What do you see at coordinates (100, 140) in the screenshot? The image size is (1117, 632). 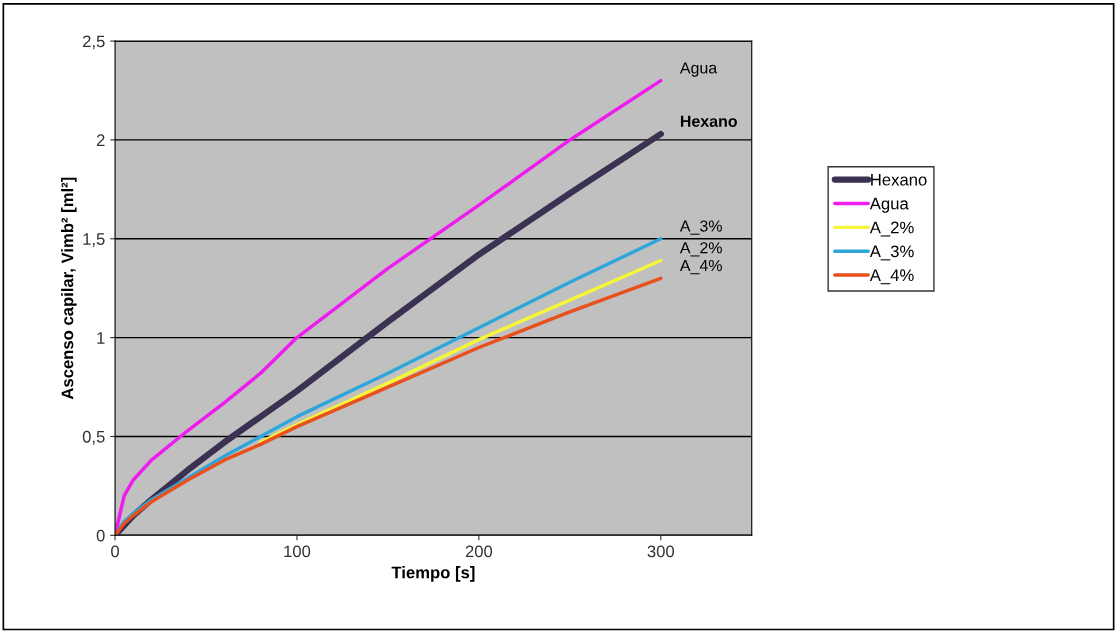 I see `y-tick-label: 2` at bounding box center [100, 140].